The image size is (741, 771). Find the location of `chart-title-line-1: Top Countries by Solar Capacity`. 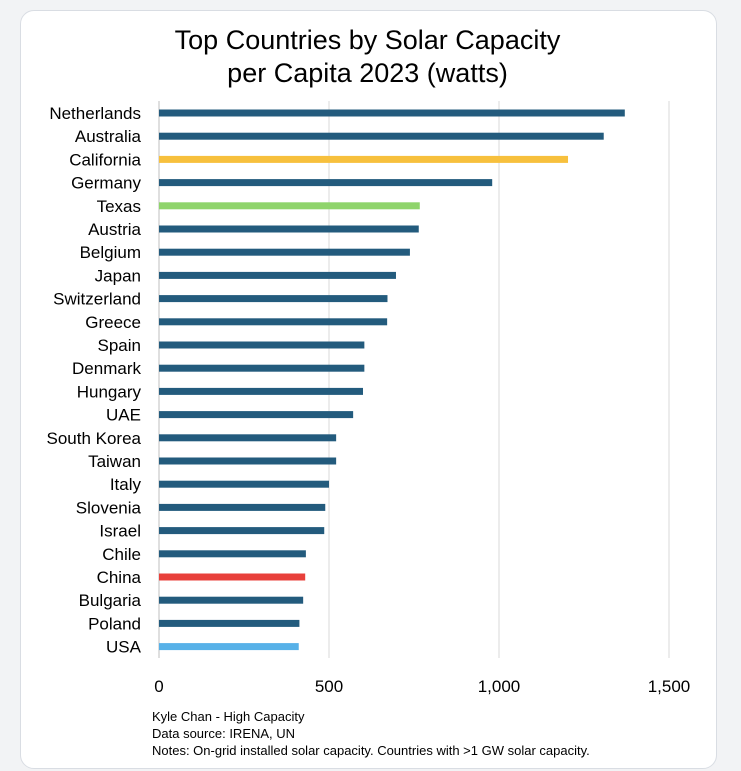

chart-title-line-1: Top Countries by Solar Capacity is located at coordinates (367, 40).